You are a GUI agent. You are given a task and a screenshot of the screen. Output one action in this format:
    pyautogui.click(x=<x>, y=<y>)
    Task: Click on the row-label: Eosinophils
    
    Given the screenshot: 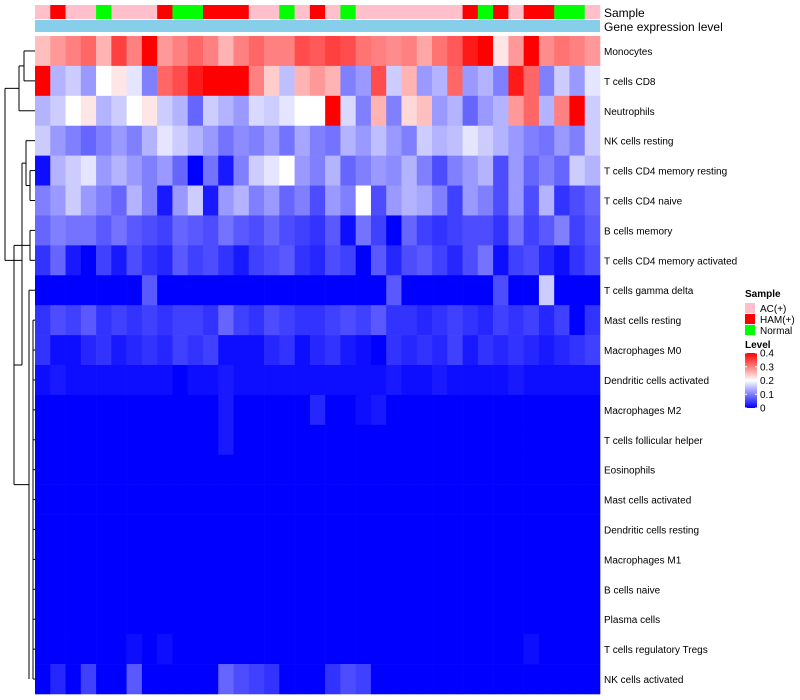 What is the action you would take?
    pyautogui.click(x=629, y=471)
    